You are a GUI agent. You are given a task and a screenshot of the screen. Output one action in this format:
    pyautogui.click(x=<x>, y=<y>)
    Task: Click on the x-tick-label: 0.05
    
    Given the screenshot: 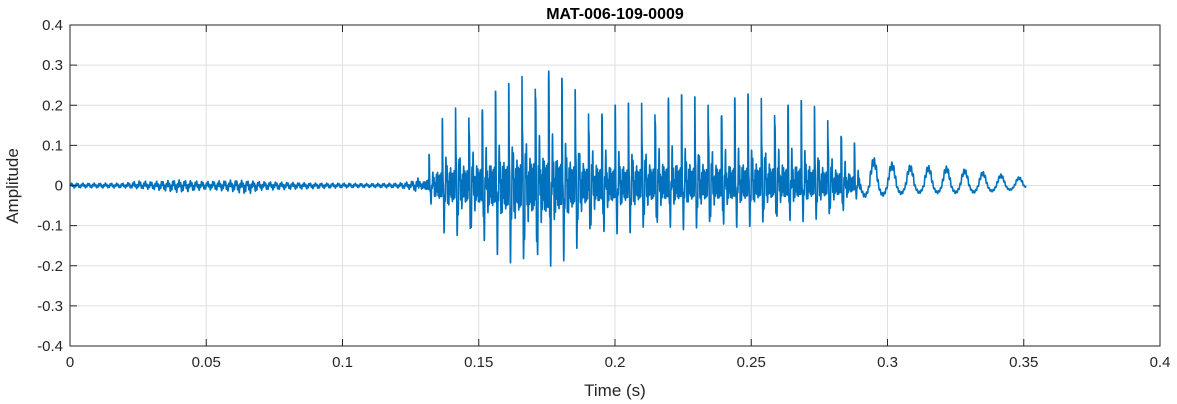 What is the action you would take?
    pyautogui.click(x=206, y=362)
    